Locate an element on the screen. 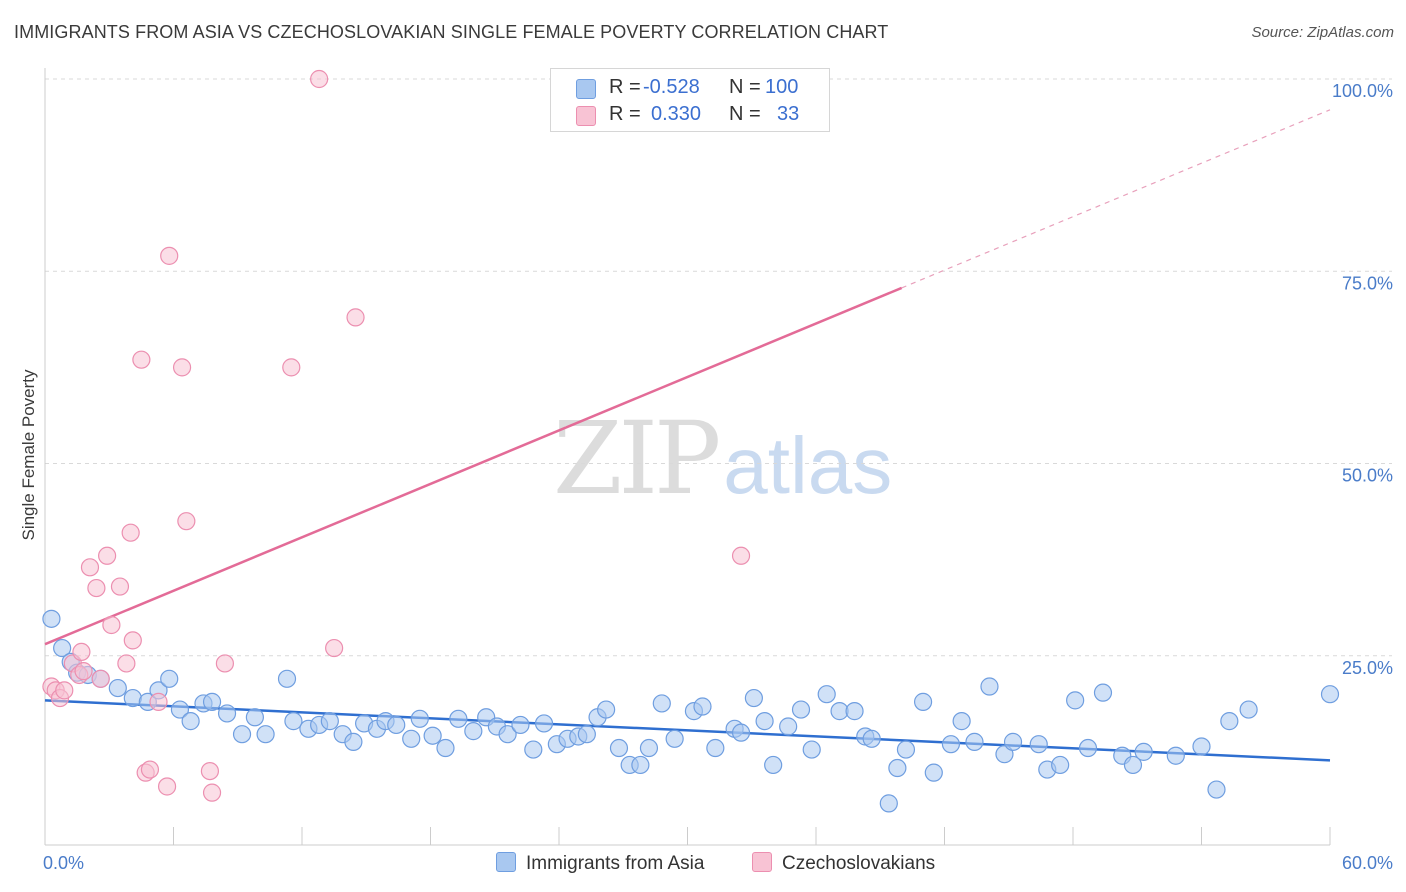  y-tick-label: 75.0% is located at coordinates (1367, 283).